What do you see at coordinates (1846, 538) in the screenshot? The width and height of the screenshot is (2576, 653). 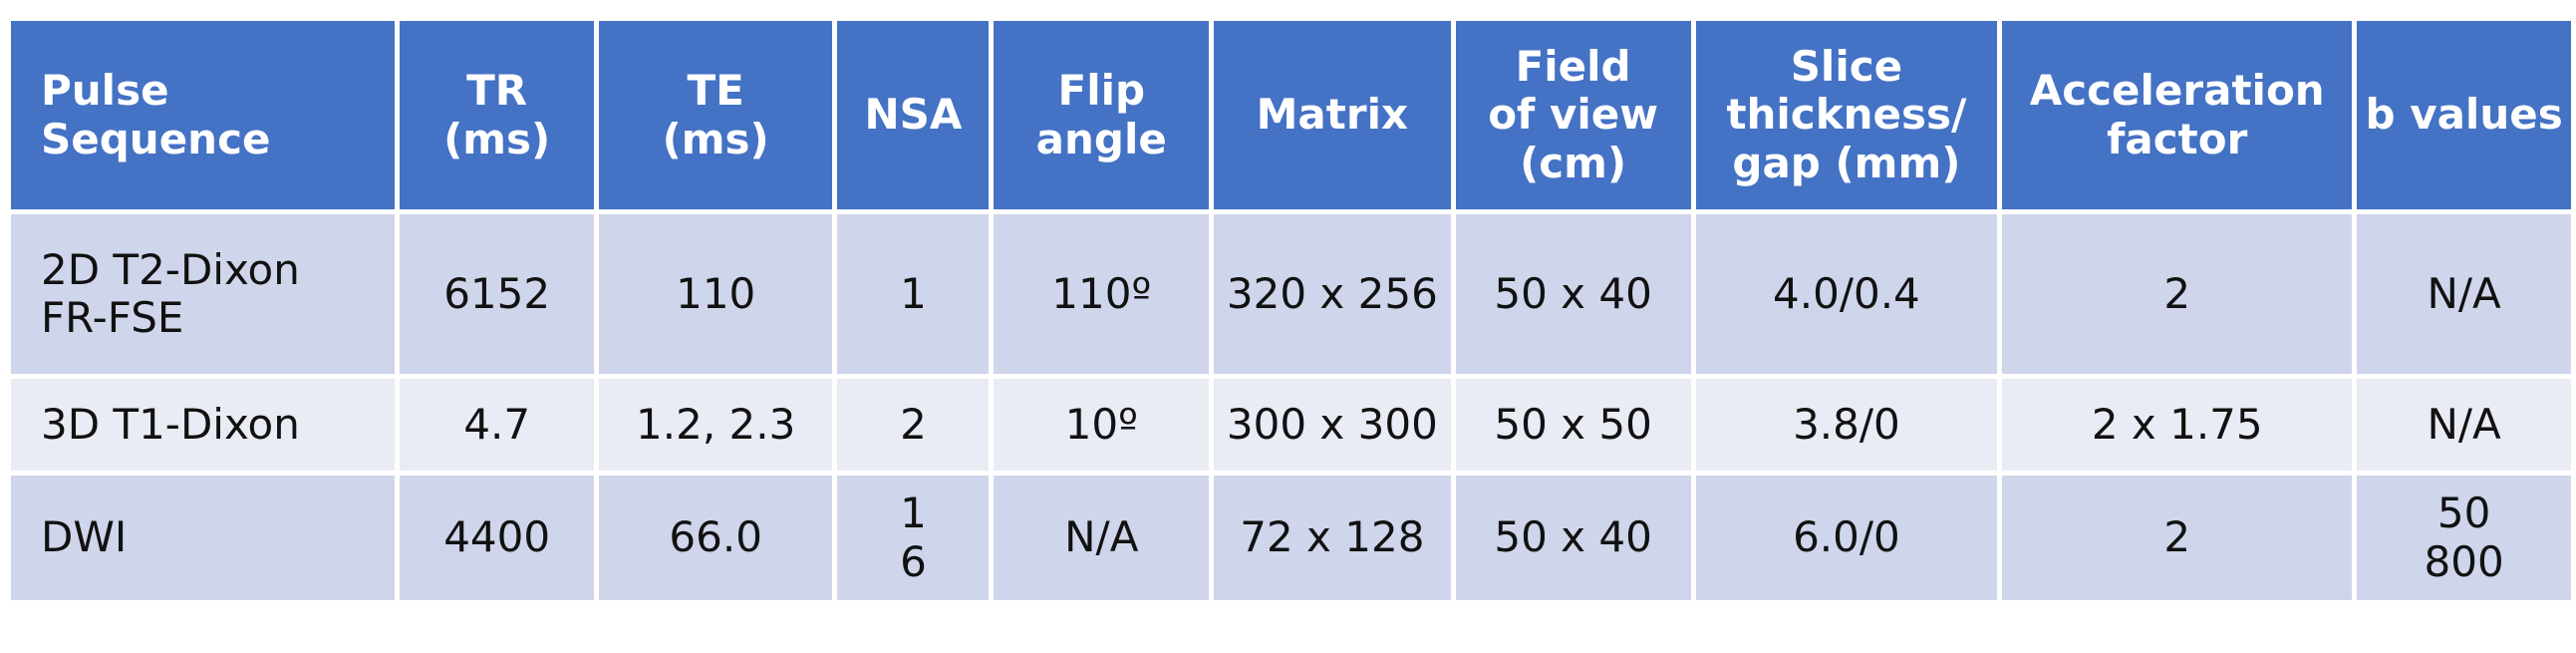 I see `table-cell: 6.0/0` at bounding box center [1846, 538].